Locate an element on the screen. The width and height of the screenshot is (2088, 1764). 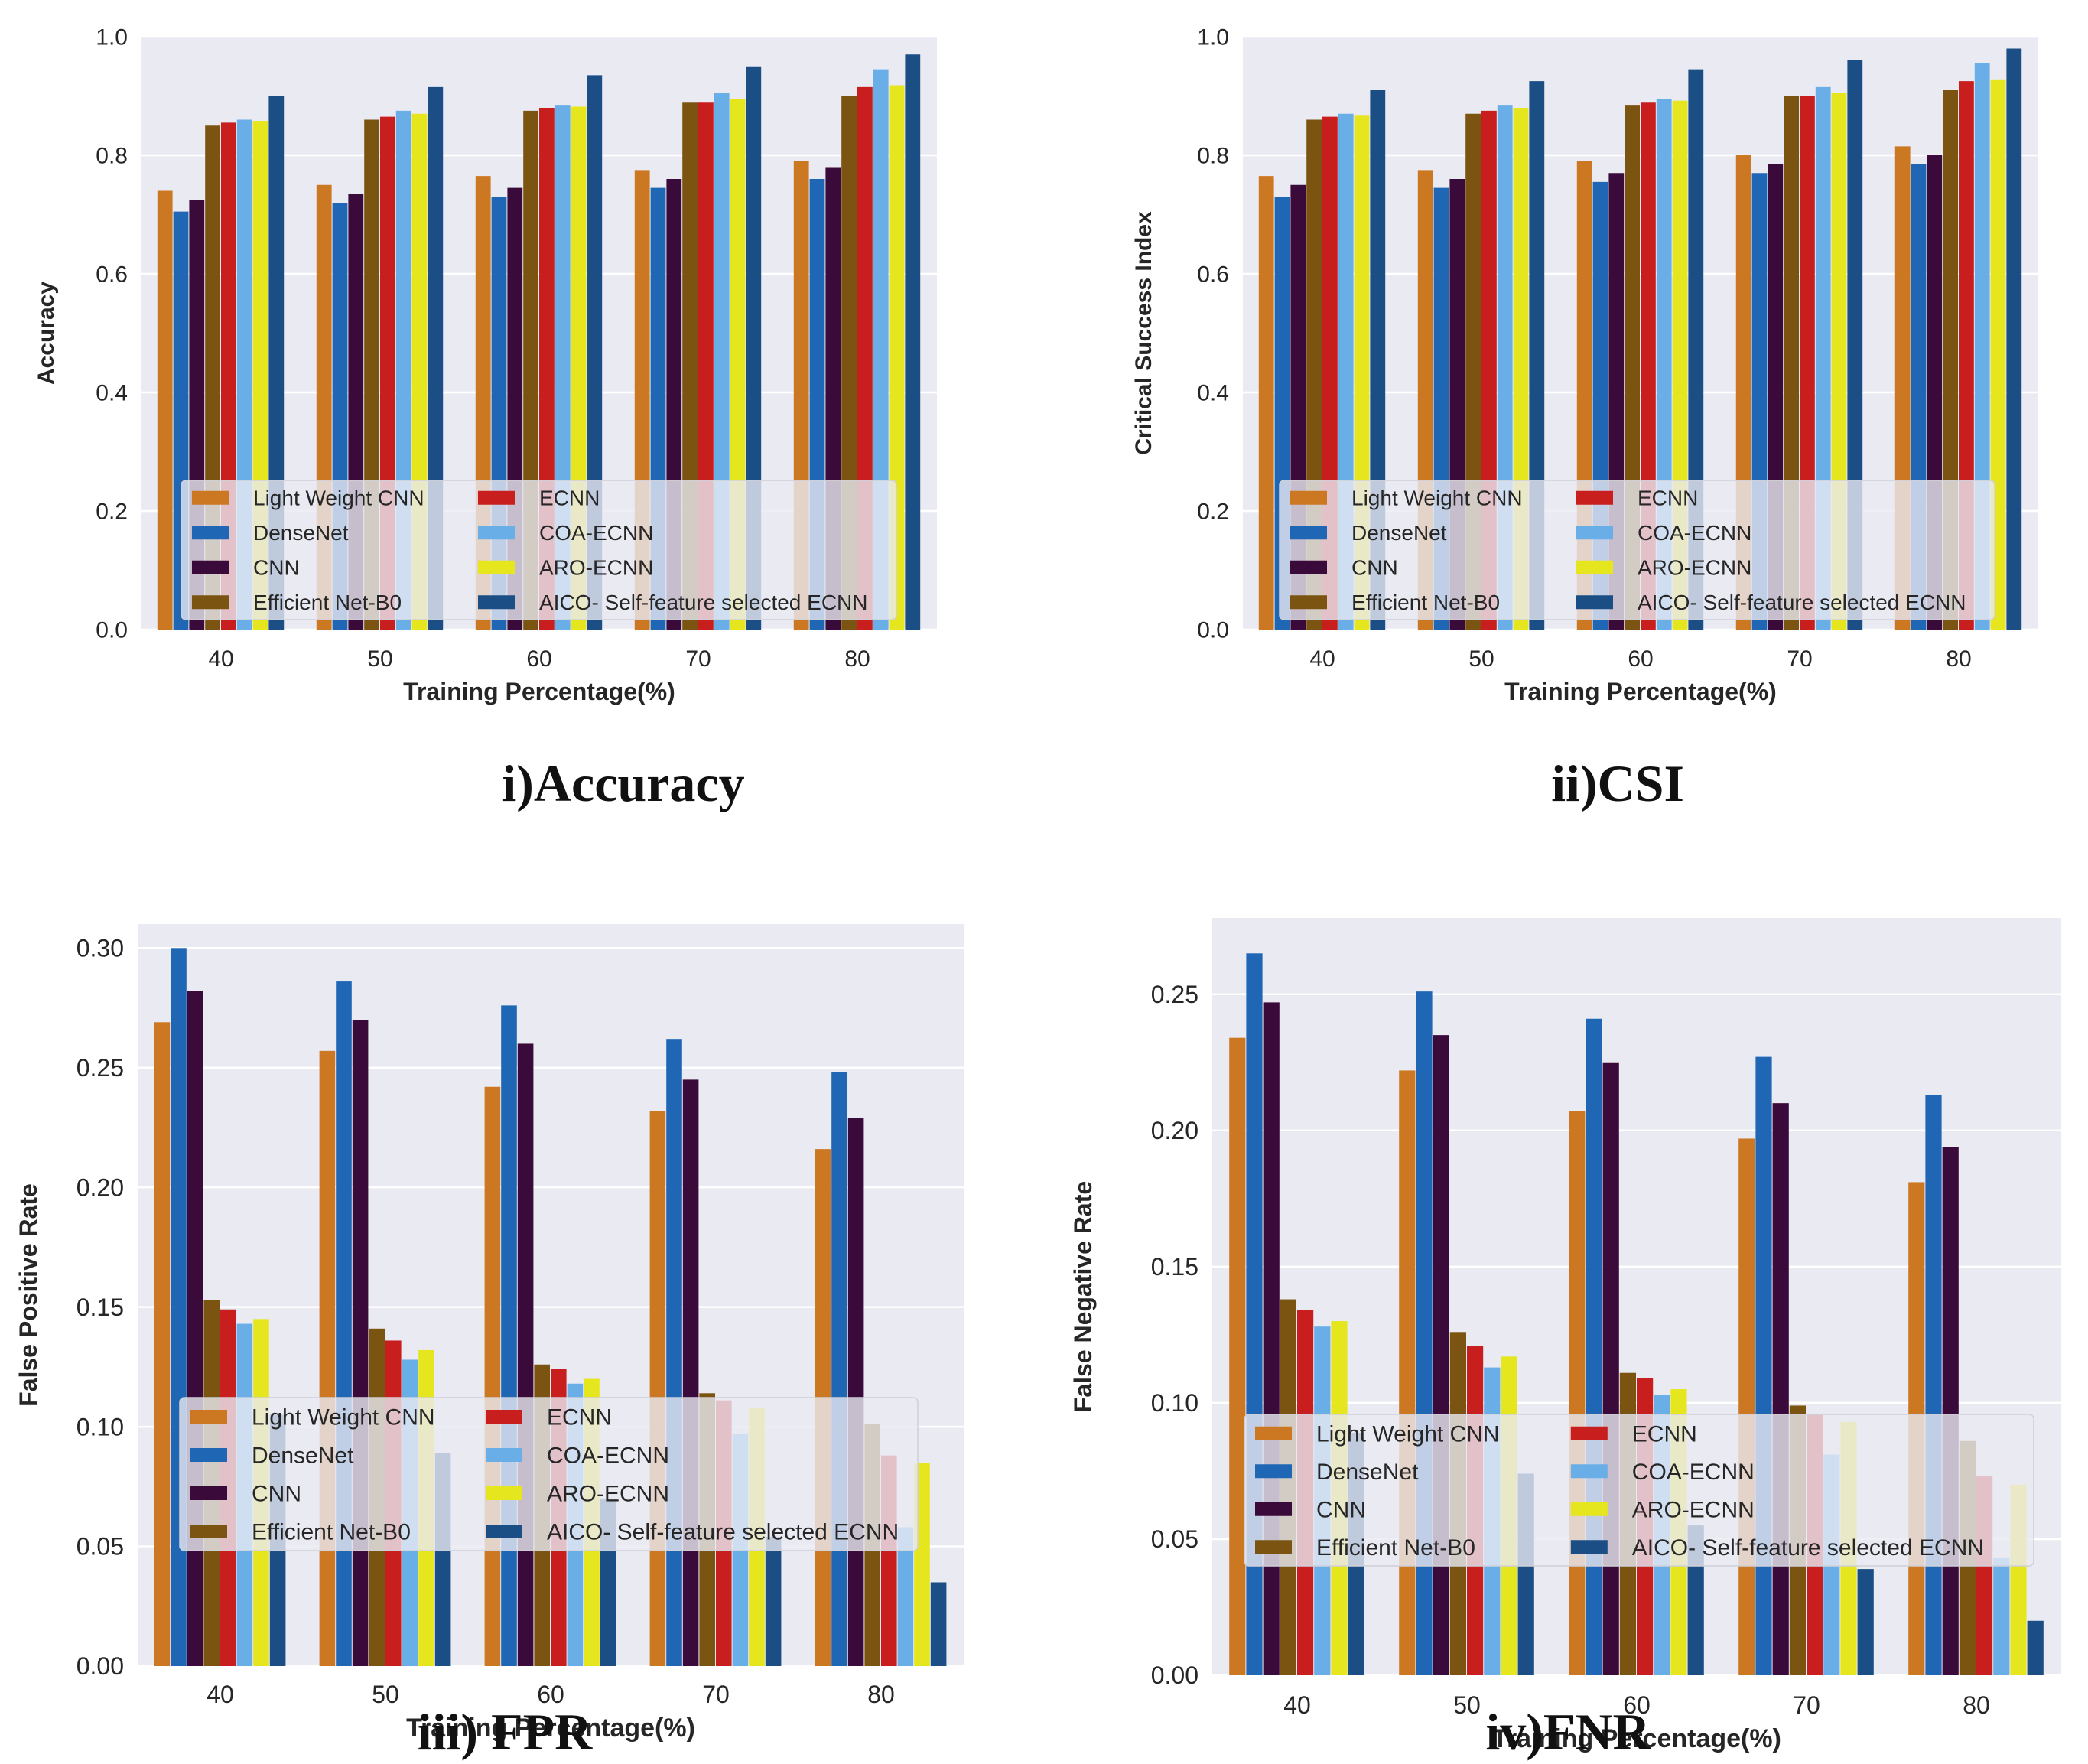
y-tick-label: 0.8 is located at coordinates (112, 157).